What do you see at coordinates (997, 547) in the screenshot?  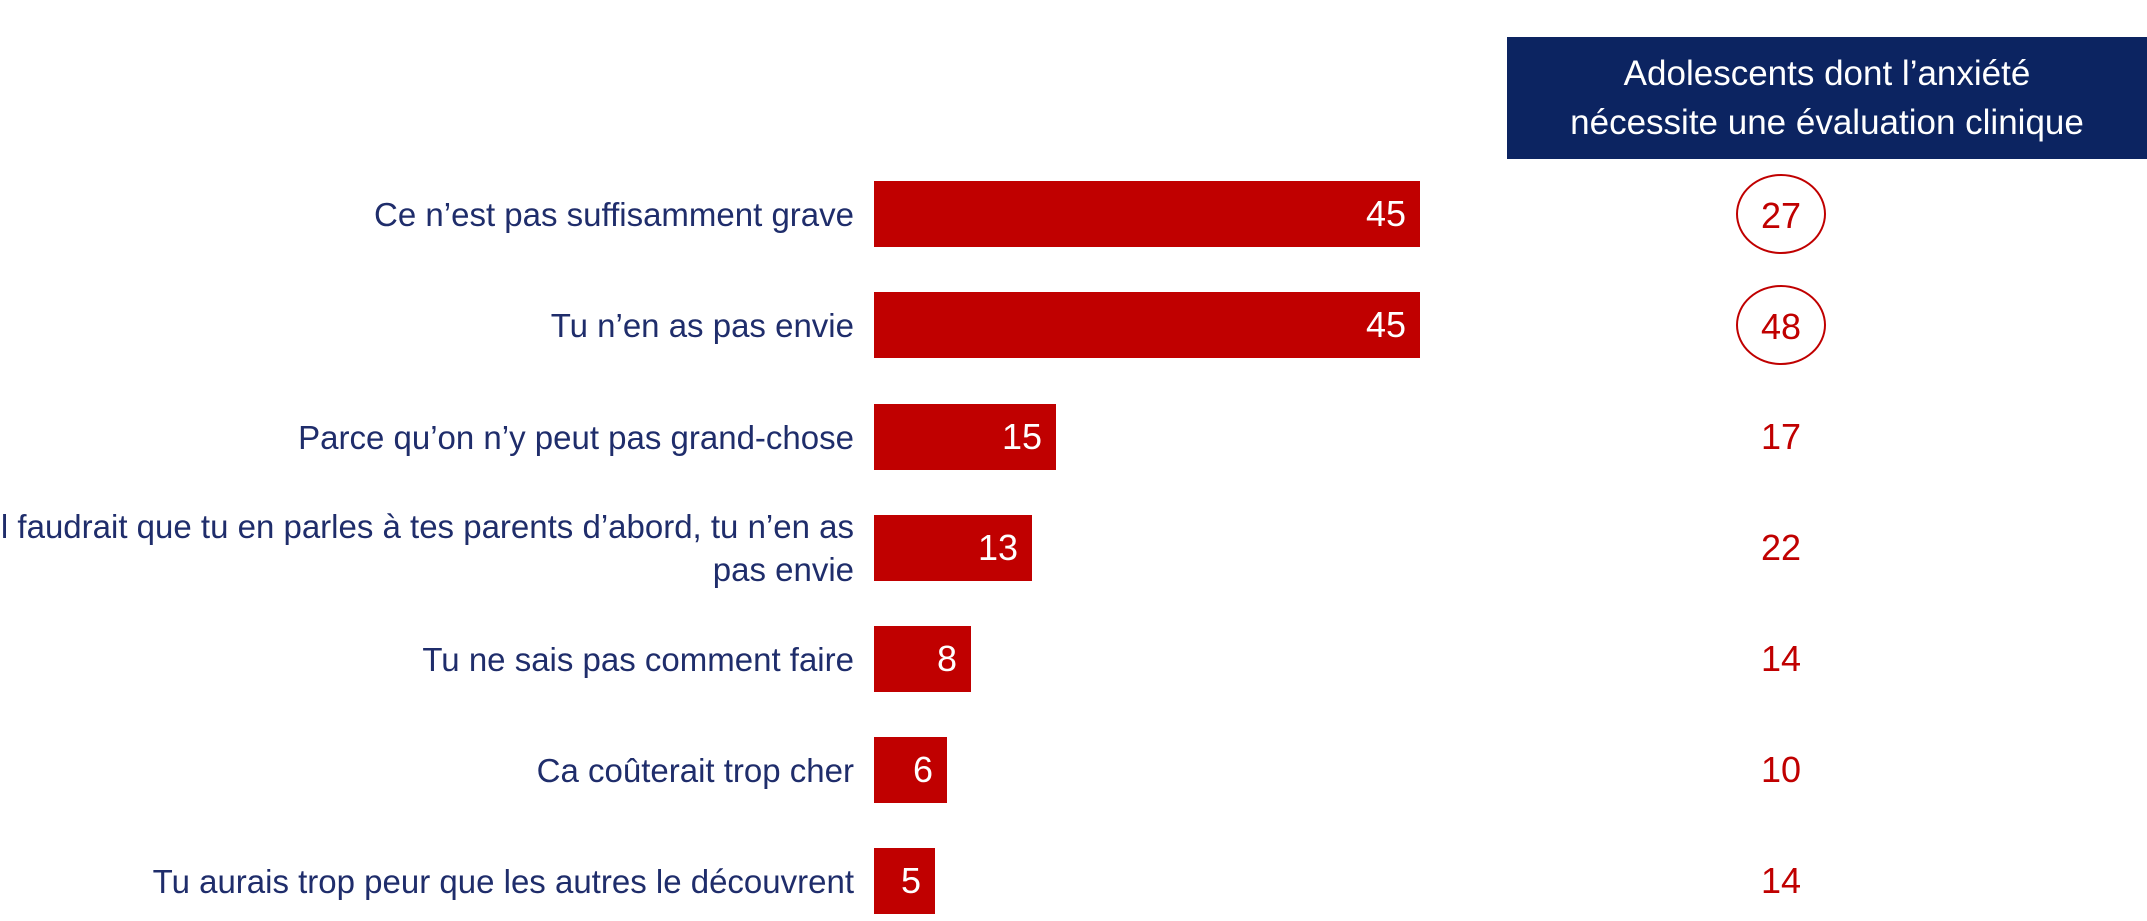 I see `bar-value-label: 13` at bounding box center [997, 547].